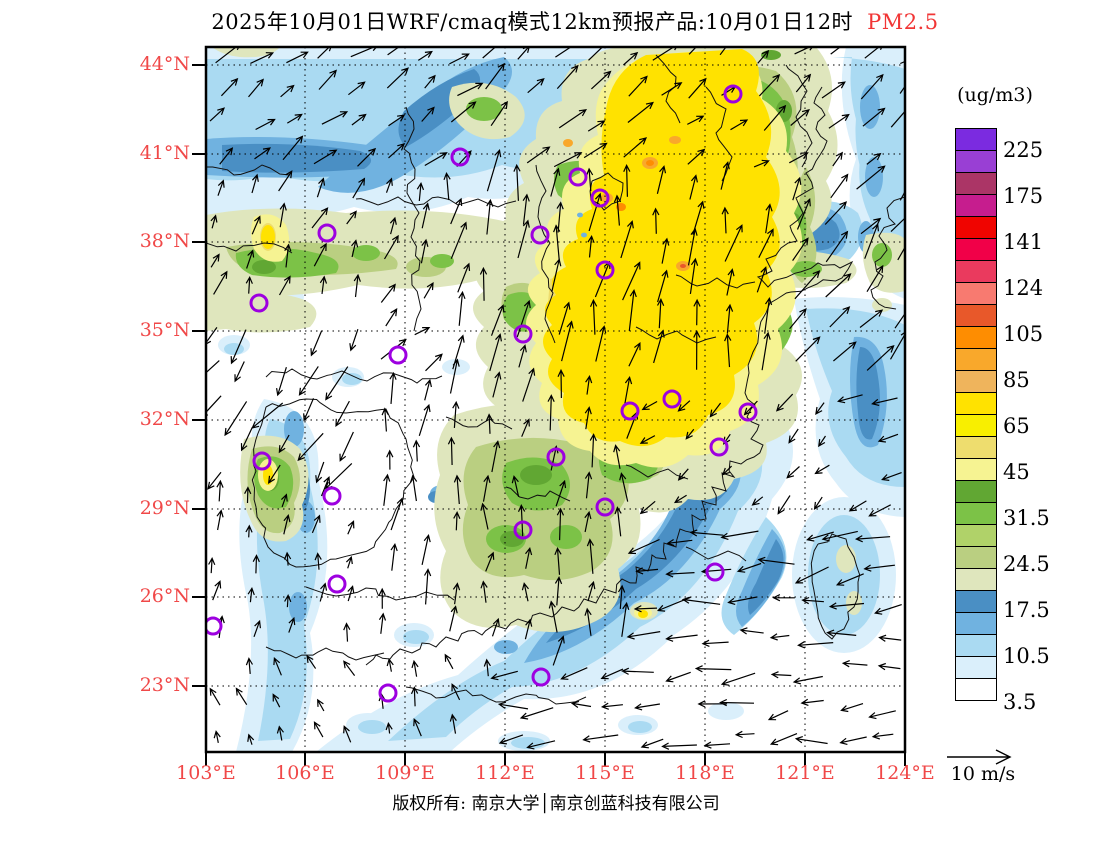 This screenshot has height=850, width=1100. Describe the element at coordinates (1023, 150) in the screenshot. I see `legend-value: 225` at that location.